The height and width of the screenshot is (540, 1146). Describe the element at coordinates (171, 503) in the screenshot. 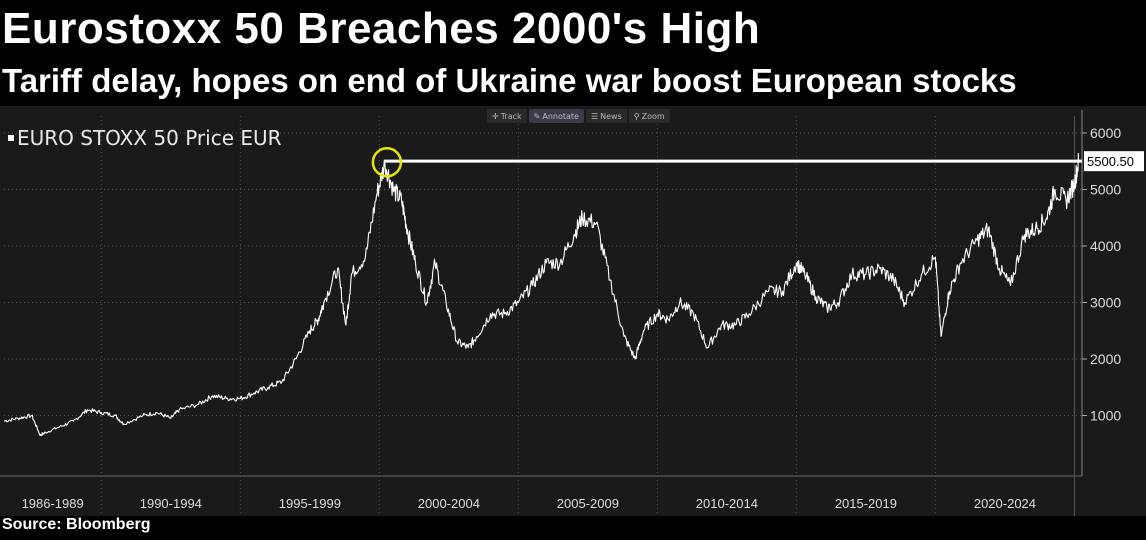

I see `x-tick-label: 1990-1994` at that location.